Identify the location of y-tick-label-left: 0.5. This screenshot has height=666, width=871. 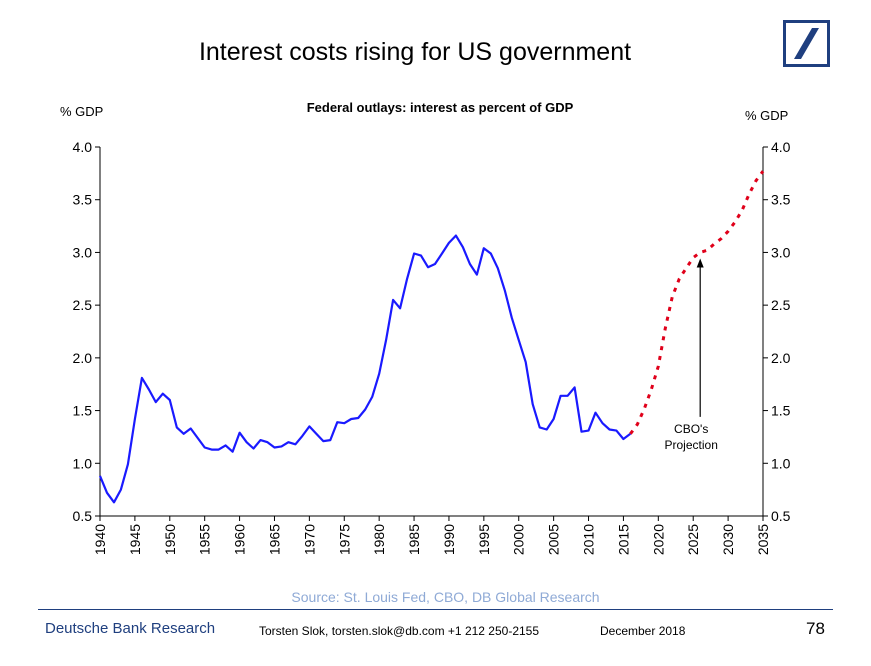
(83, 516).